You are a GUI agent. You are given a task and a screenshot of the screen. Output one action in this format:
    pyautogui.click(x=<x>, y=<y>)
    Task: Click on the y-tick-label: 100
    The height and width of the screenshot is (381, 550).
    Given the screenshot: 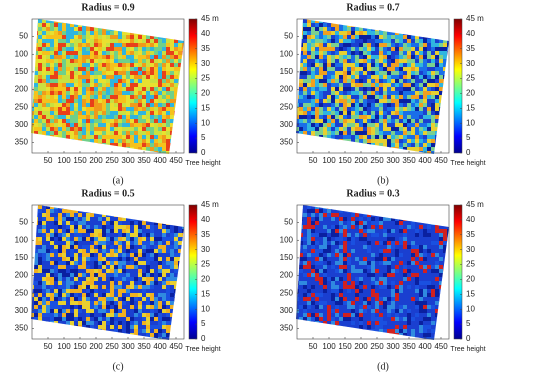 What is the action you would take?
    pyautogui.click(x=287, y=53)
    